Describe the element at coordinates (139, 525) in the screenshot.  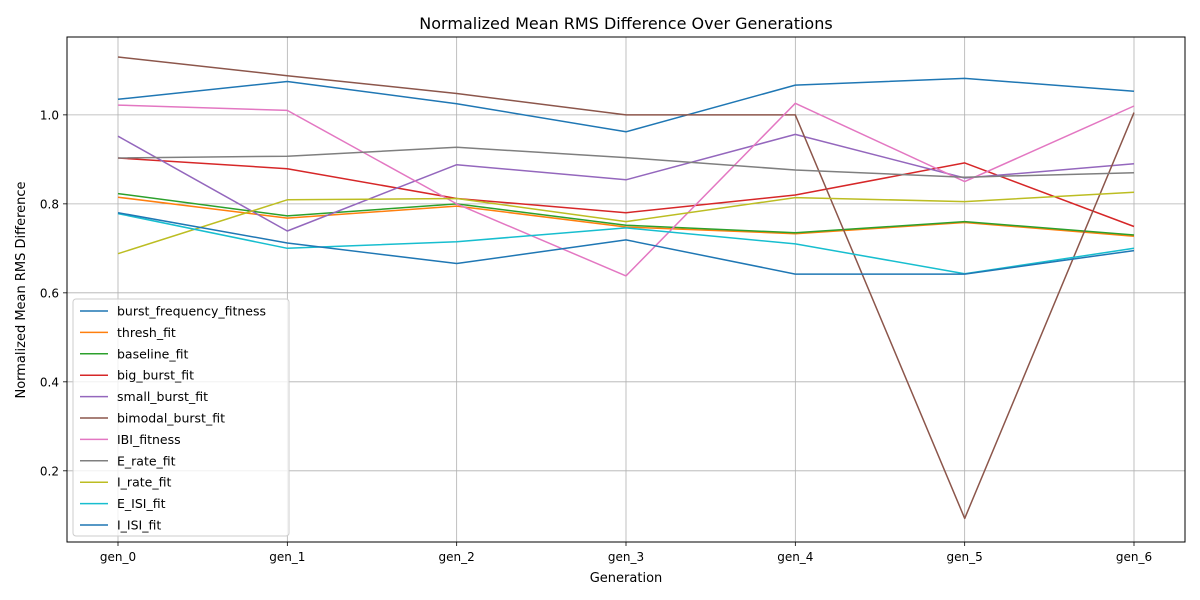
I see `legend-label: I_ISI_fit` at that location.